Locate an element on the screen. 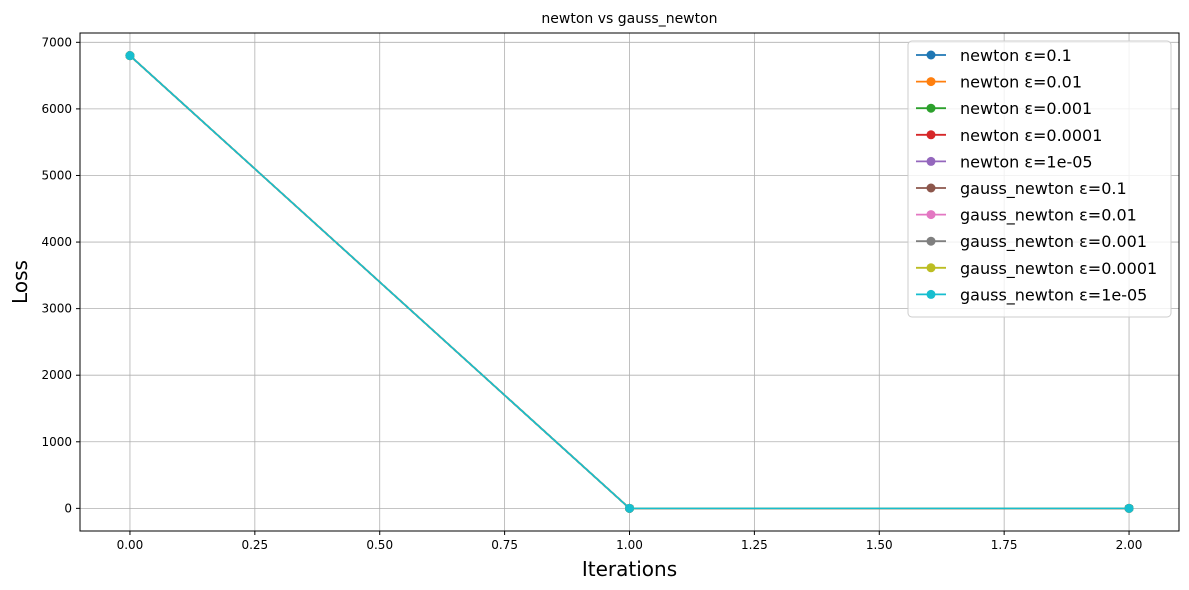 Image resolution: width=1189 pixels, height=590 pixels. x-tick-label: 2.00 is located at coordinates (1129, 545).